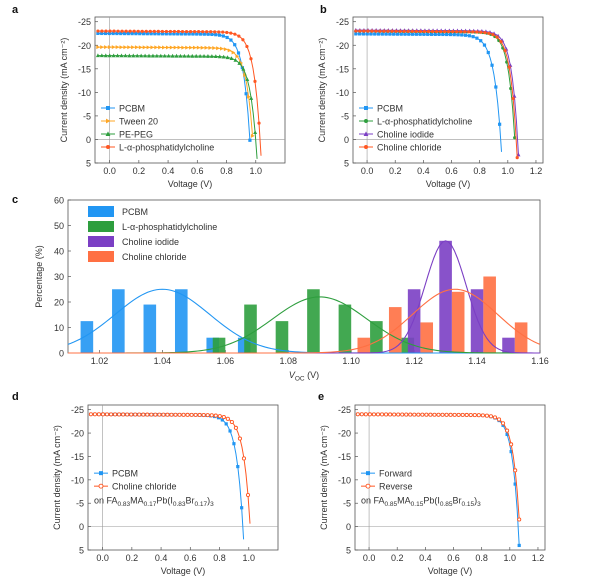 The width and height of the screenshot is (600, 580). Describe the element at coordinates (453, 558) in the screenshot. I see `x-tick-label: 0.6` at that location.